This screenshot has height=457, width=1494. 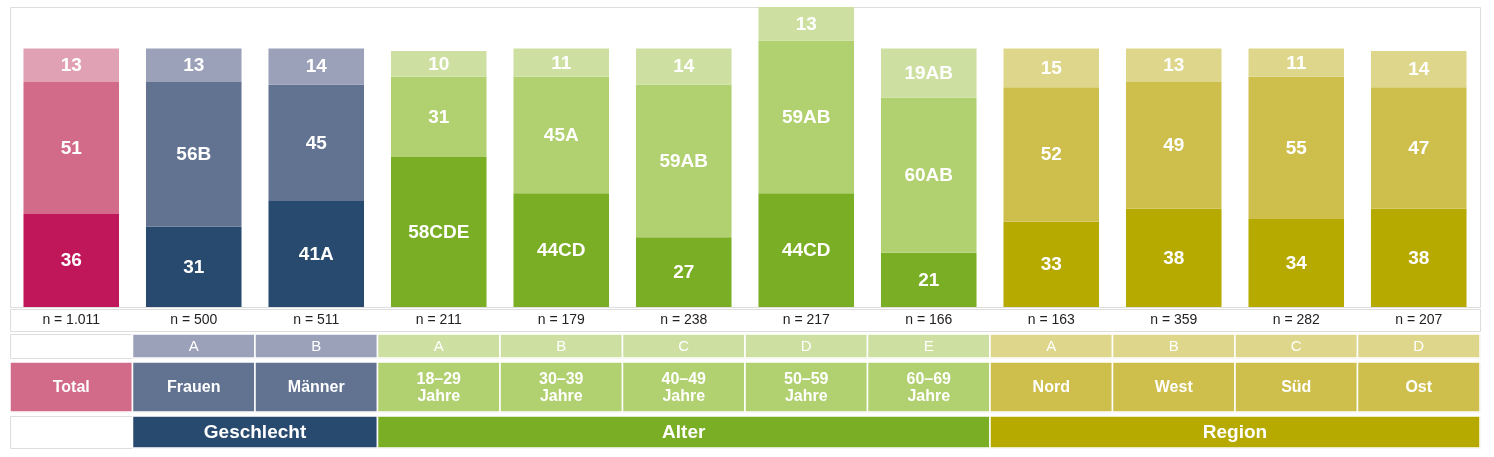 What do you see at coordinates (929, 279) in the screenshot?
I see `data-label: 21` at bounding box center [929, 279].